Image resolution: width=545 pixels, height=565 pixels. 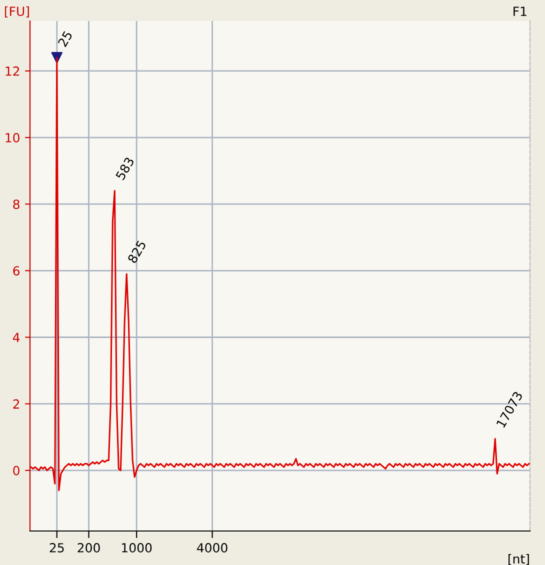 What do you see at coordinates (65, 39) in the screenshot?
I see `annotation: 25` at bounding box center [65, 39].